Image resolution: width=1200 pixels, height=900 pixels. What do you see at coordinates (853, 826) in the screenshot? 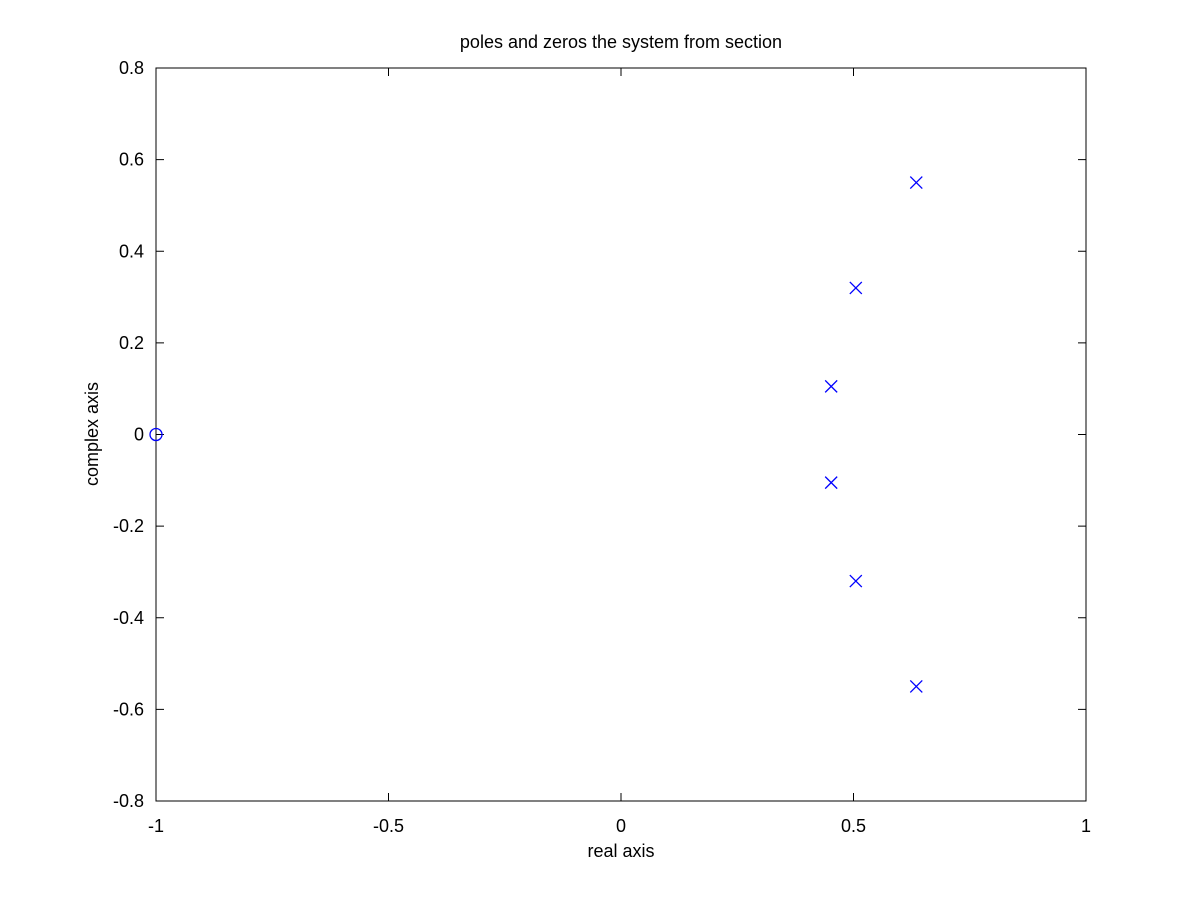
I see `x-tick-label: 0.5` at bounding box center [853, 826].